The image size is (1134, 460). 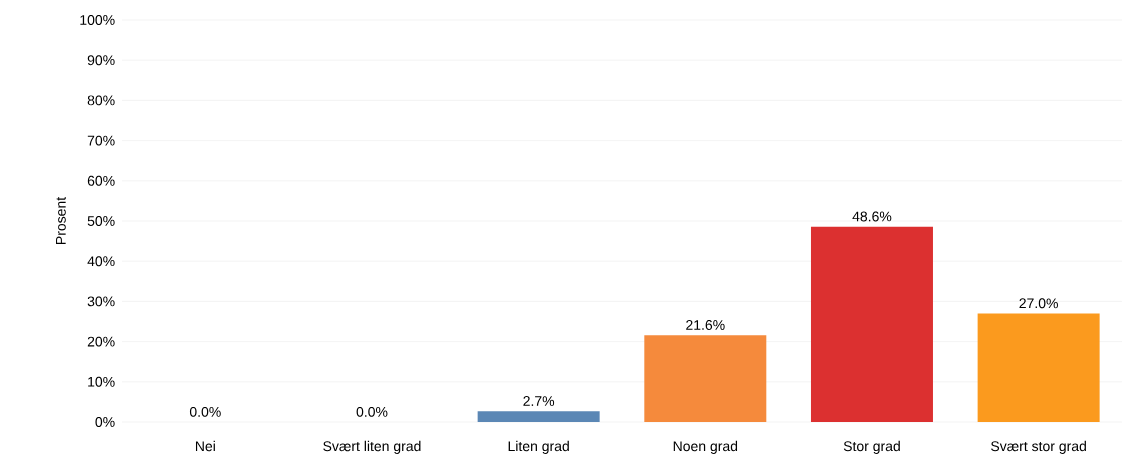 I want to click on data-label: 21.6%, so click(x=705, y=325).